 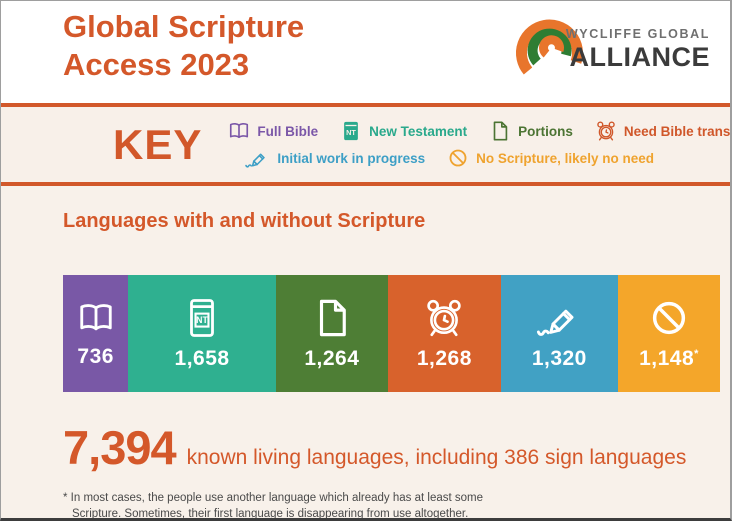 What do you see at coordinates (559, 358) in the screenshot?
I see `segment-value: 1,320` at bounding box center [559, 358].